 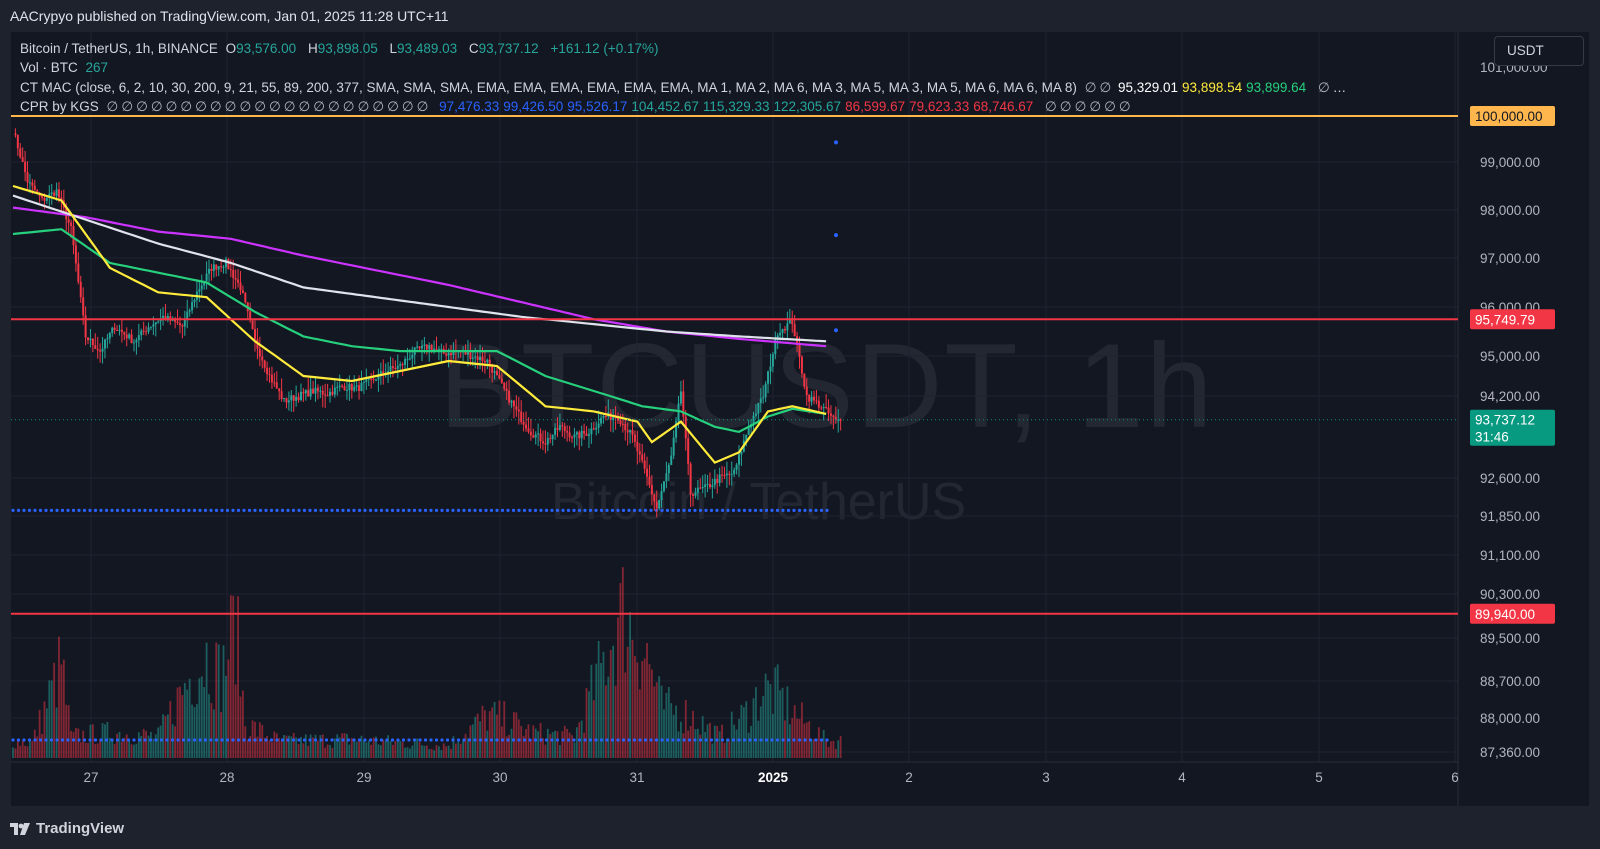 What do you see at coordinates (1510, 752) in the screenshot?
I see `price-tick-label: 87,360.00` at bounding box center [1510, 752].